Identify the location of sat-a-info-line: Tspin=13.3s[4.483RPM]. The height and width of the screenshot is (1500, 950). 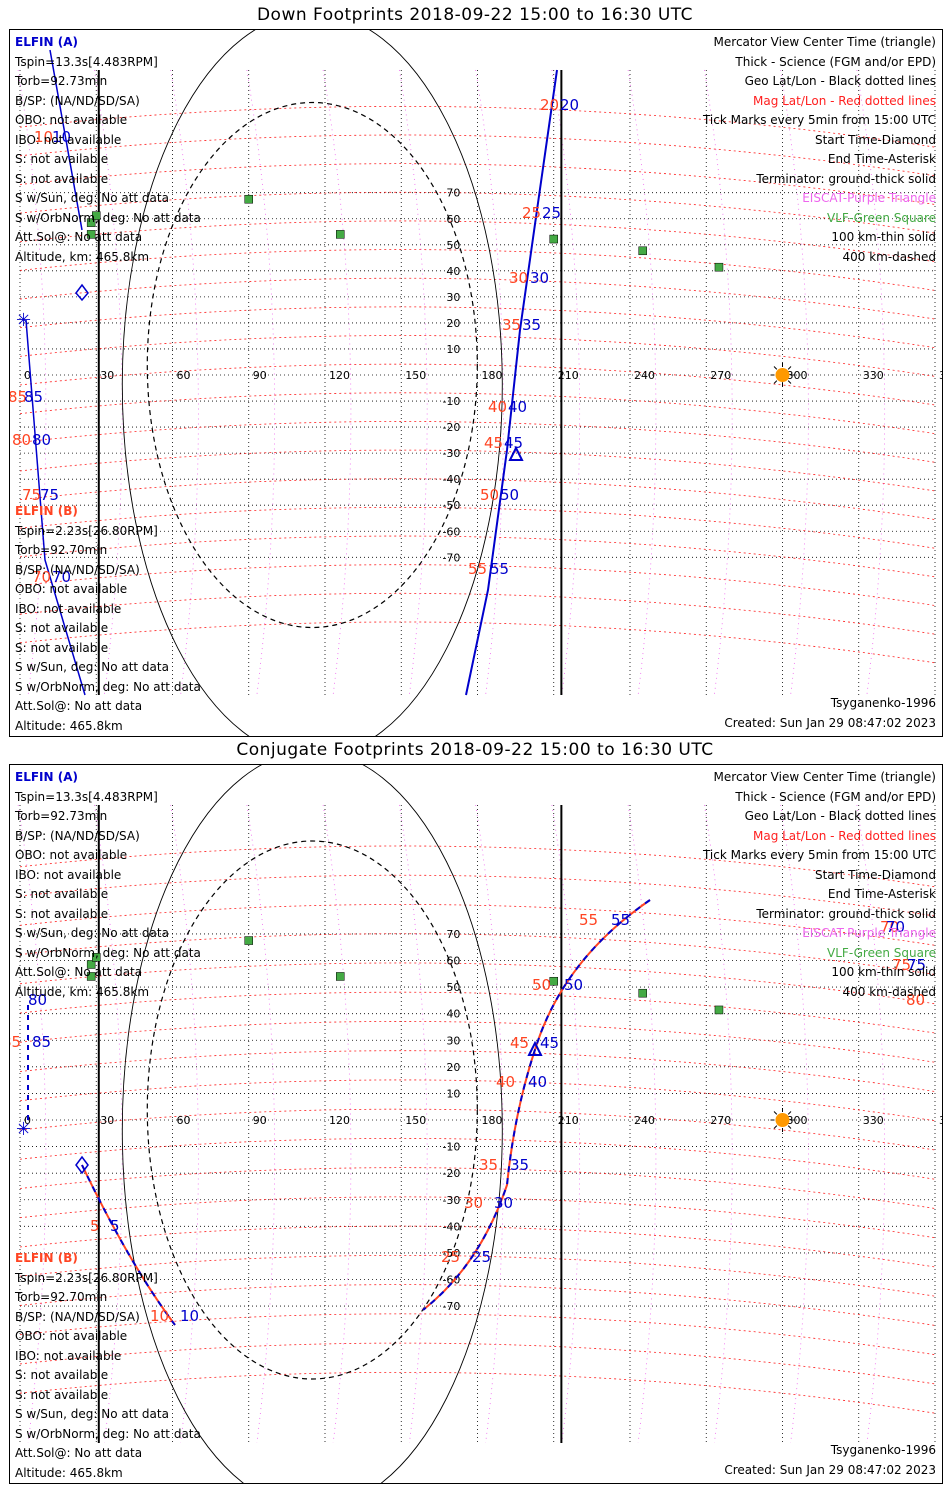
(86, 61).